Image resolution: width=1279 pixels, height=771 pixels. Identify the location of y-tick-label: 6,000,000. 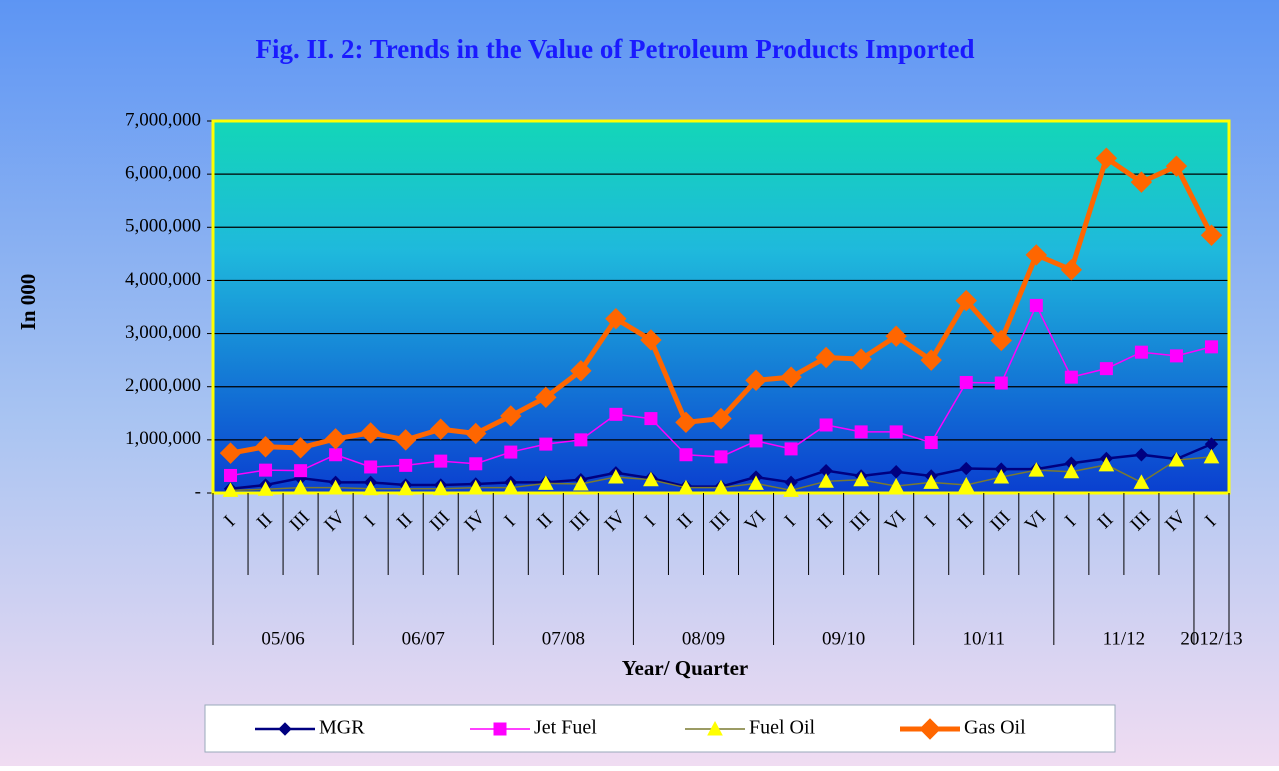
(163, 173).